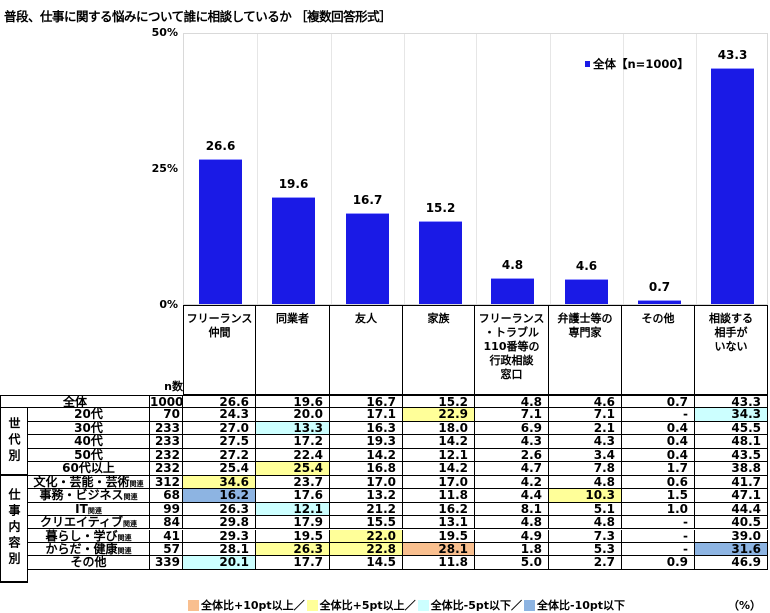 This screenshot has width=770, height=613. What do you see at coordinates (89, 496) in the screenshot?
I see `row-label: 事務・ビジネス関連` at bounding box center [89, 496].